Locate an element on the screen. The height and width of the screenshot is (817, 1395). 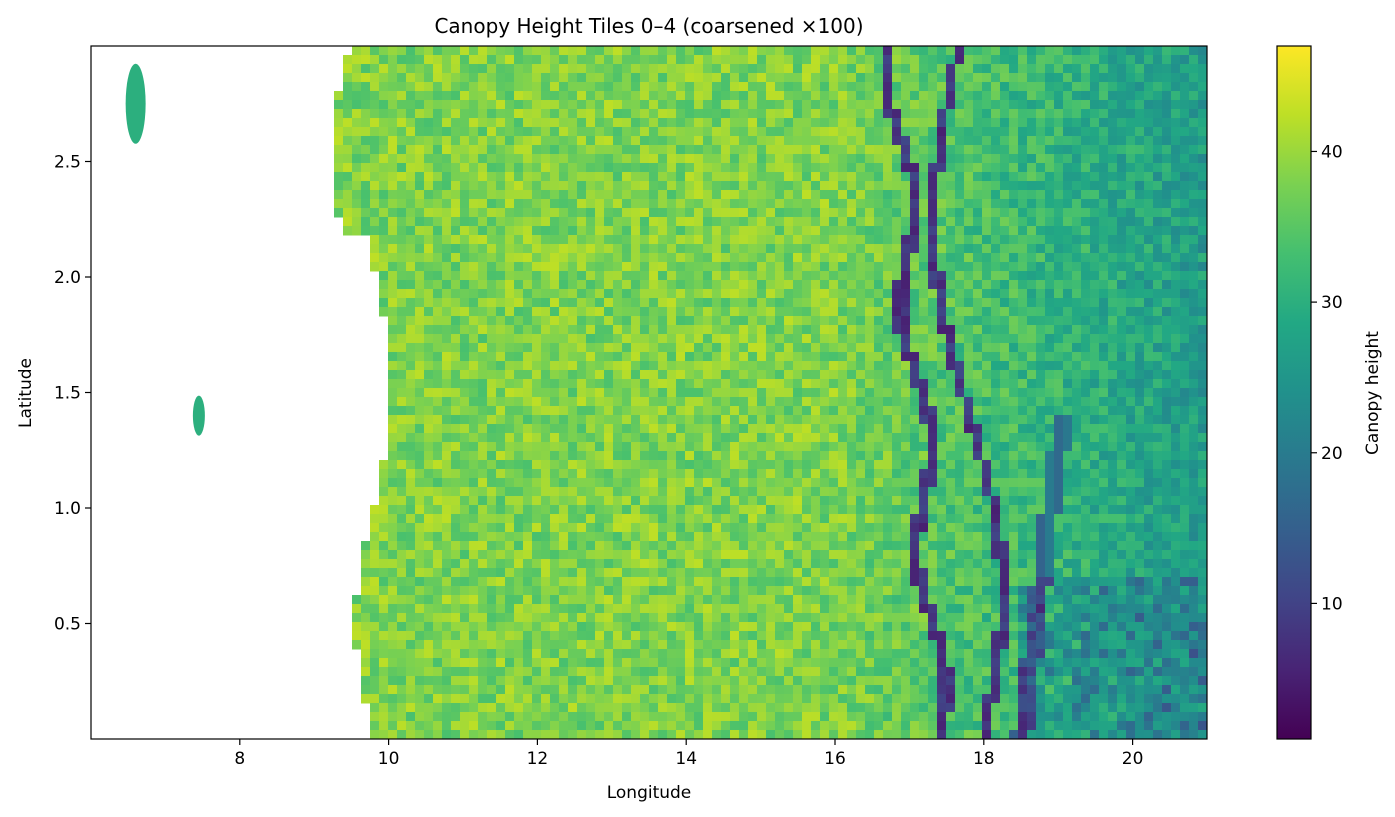
x-tick-label: 12 is located at coordinates (538, 759).